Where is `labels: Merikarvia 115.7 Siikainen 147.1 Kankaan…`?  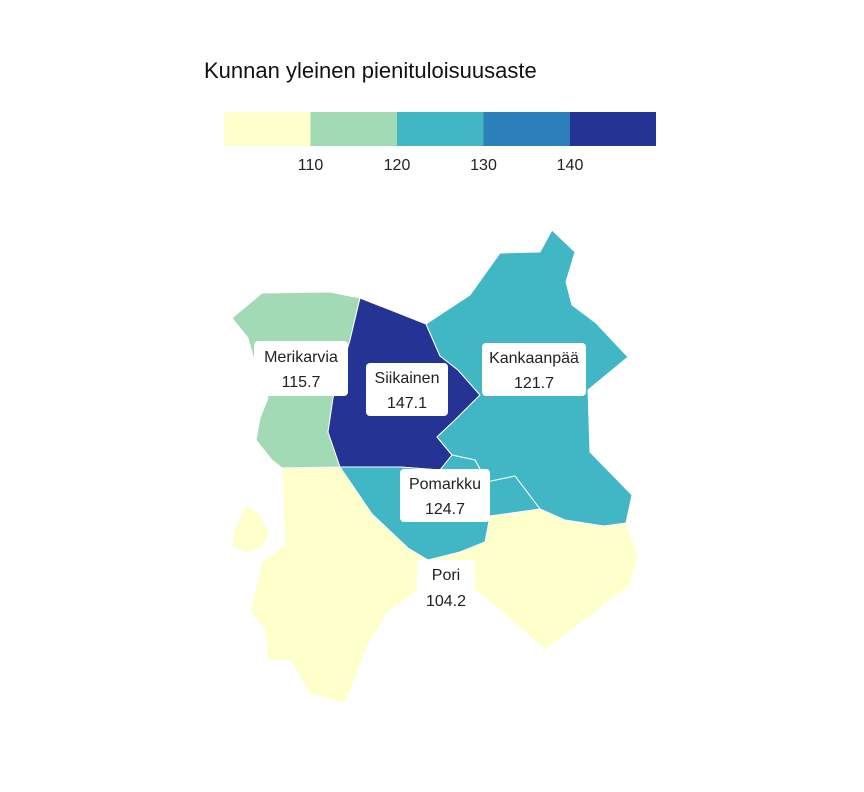 labels: Merikarvia 115.7 Siikainen 147.1 Kankaan… is located at coordinates (420, 477).